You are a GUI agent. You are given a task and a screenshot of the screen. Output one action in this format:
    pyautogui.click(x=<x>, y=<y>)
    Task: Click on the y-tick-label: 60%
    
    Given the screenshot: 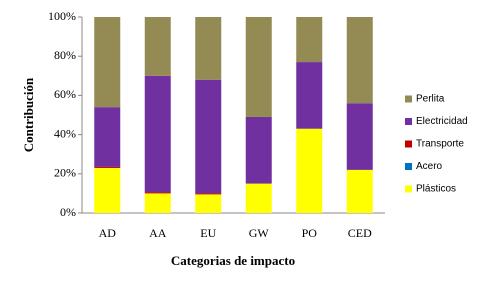 What is the action you would take?
    pyautogui.click(x=65, y=94)
    